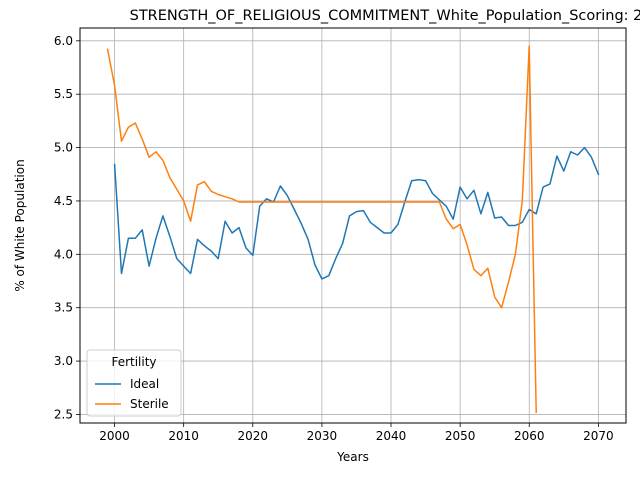 The image size is (640, 480). I want to click on y-tick-label: 6.0, so click(63, 41).